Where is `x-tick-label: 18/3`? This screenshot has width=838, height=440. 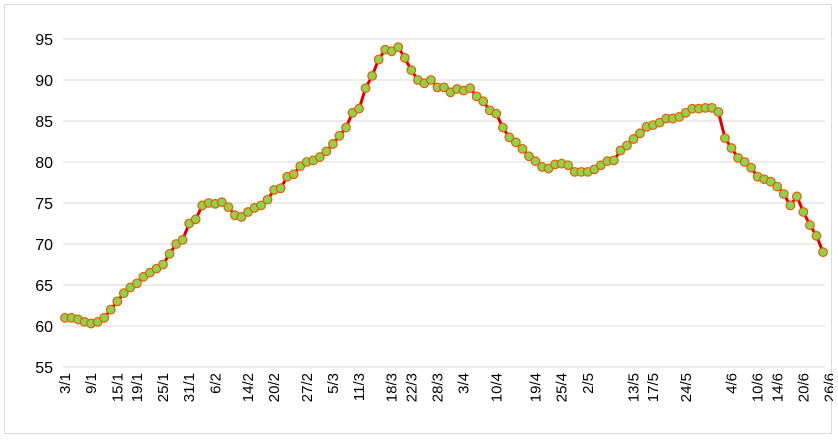 x-tick-label: 18/3 is located at coordinates (392, 387).